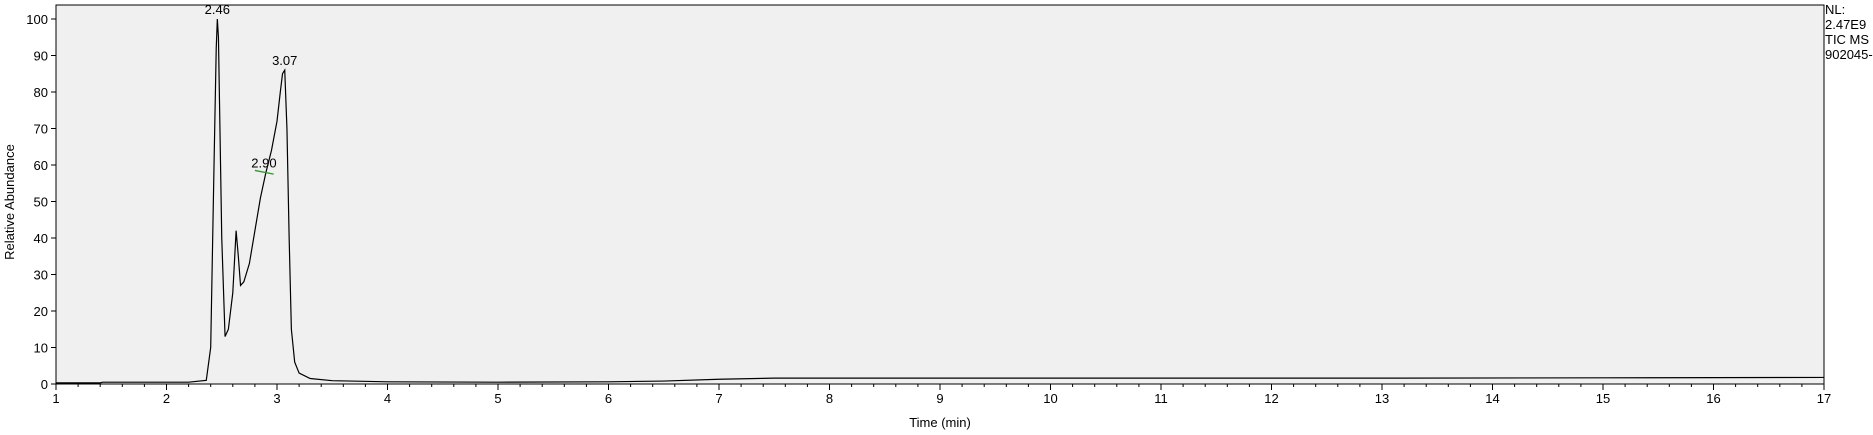 The width and height of the screenshot is (1873, 435). What do you see at coordinates (41, 275) in the screenshot?
I see `y-tick-label: 30` at bounding box center [41, 275].